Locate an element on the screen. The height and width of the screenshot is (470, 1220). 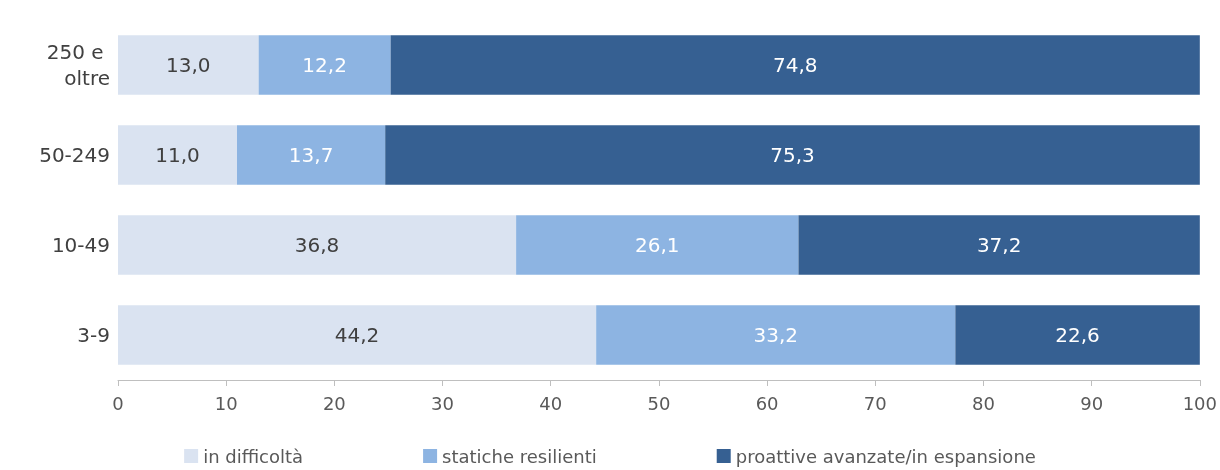
data-label: 44,2 is located at coordinates (357, 335).